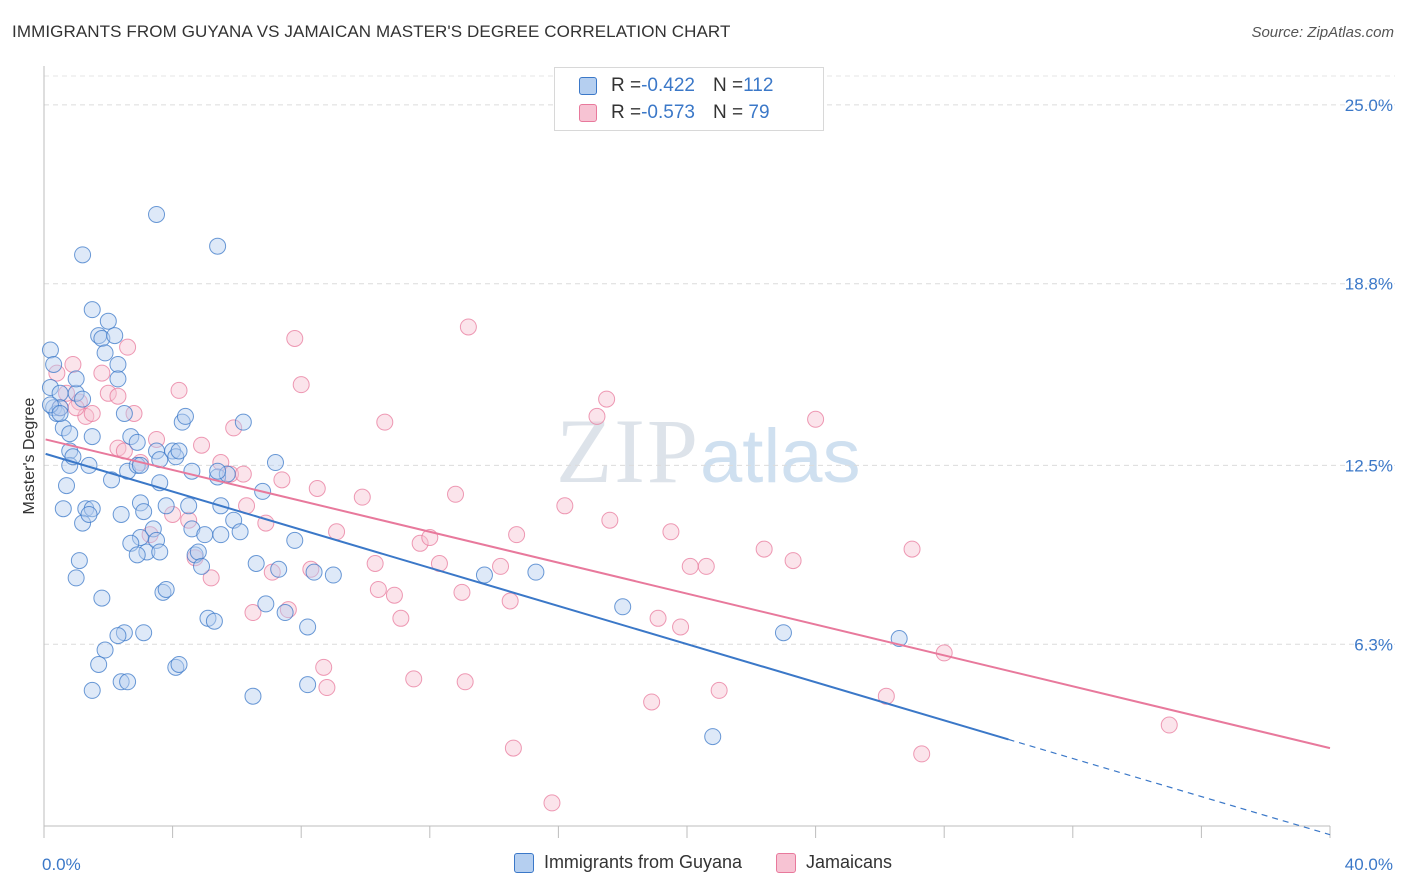 The height and width of the screenshot is (892, 1406). What do you see at coordinates (1369, 465) in the screenshot?
I see `y-tick-label: 12.5%` at bounding box center [1369, 465].